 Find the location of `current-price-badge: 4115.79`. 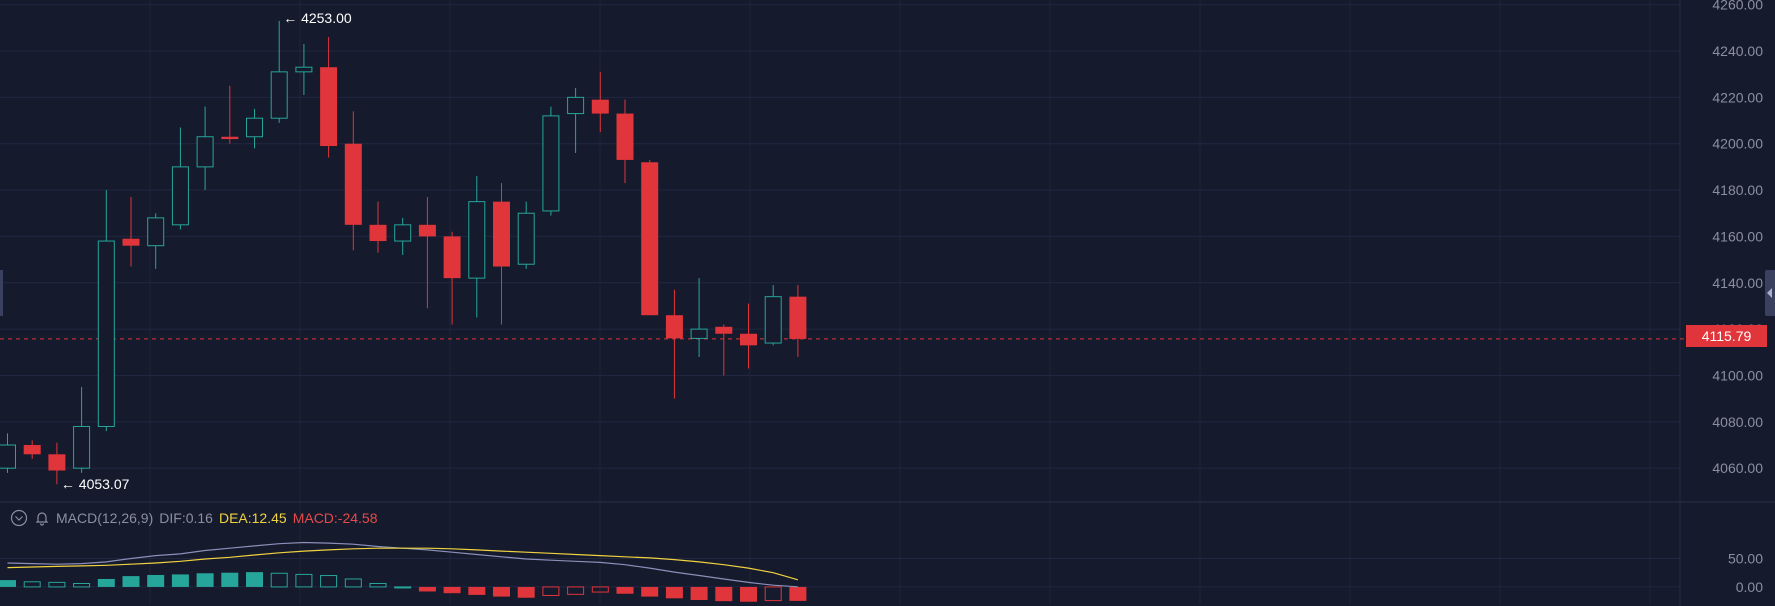

current-price-badge: 4115.79 is located at coordinates (1726, 336).